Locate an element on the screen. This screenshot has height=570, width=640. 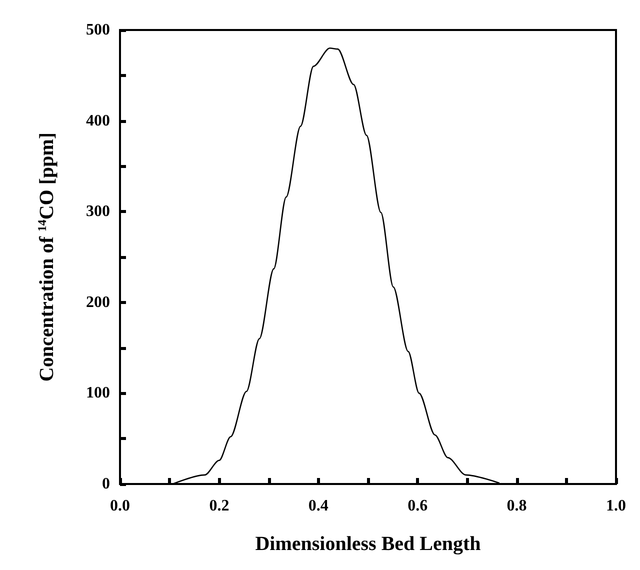
y-tick-label: 0 is located at coordinates (106, 484).